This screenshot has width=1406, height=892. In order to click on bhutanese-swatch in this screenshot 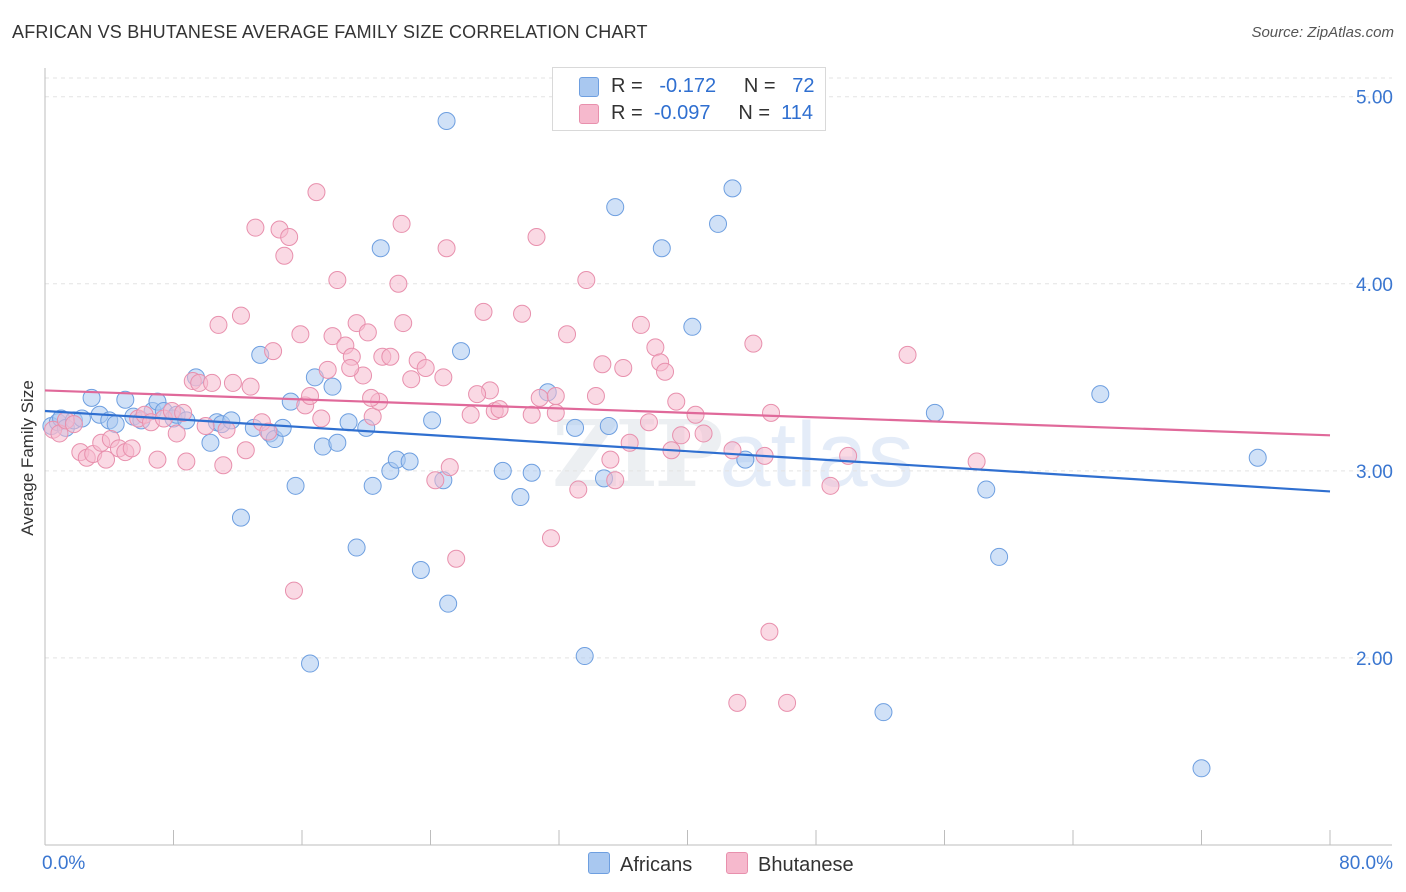, I will do `click(589, 114)`.